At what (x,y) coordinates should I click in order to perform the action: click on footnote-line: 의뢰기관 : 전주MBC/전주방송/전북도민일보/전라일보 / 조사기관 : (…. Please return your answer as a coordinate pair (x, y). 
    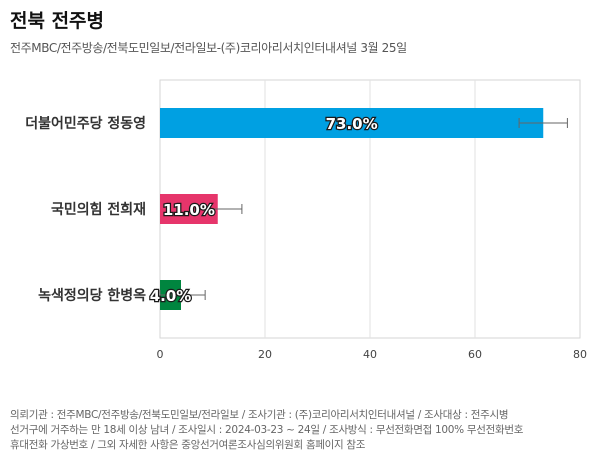
    Looking at the image, I should click on (259, 415).